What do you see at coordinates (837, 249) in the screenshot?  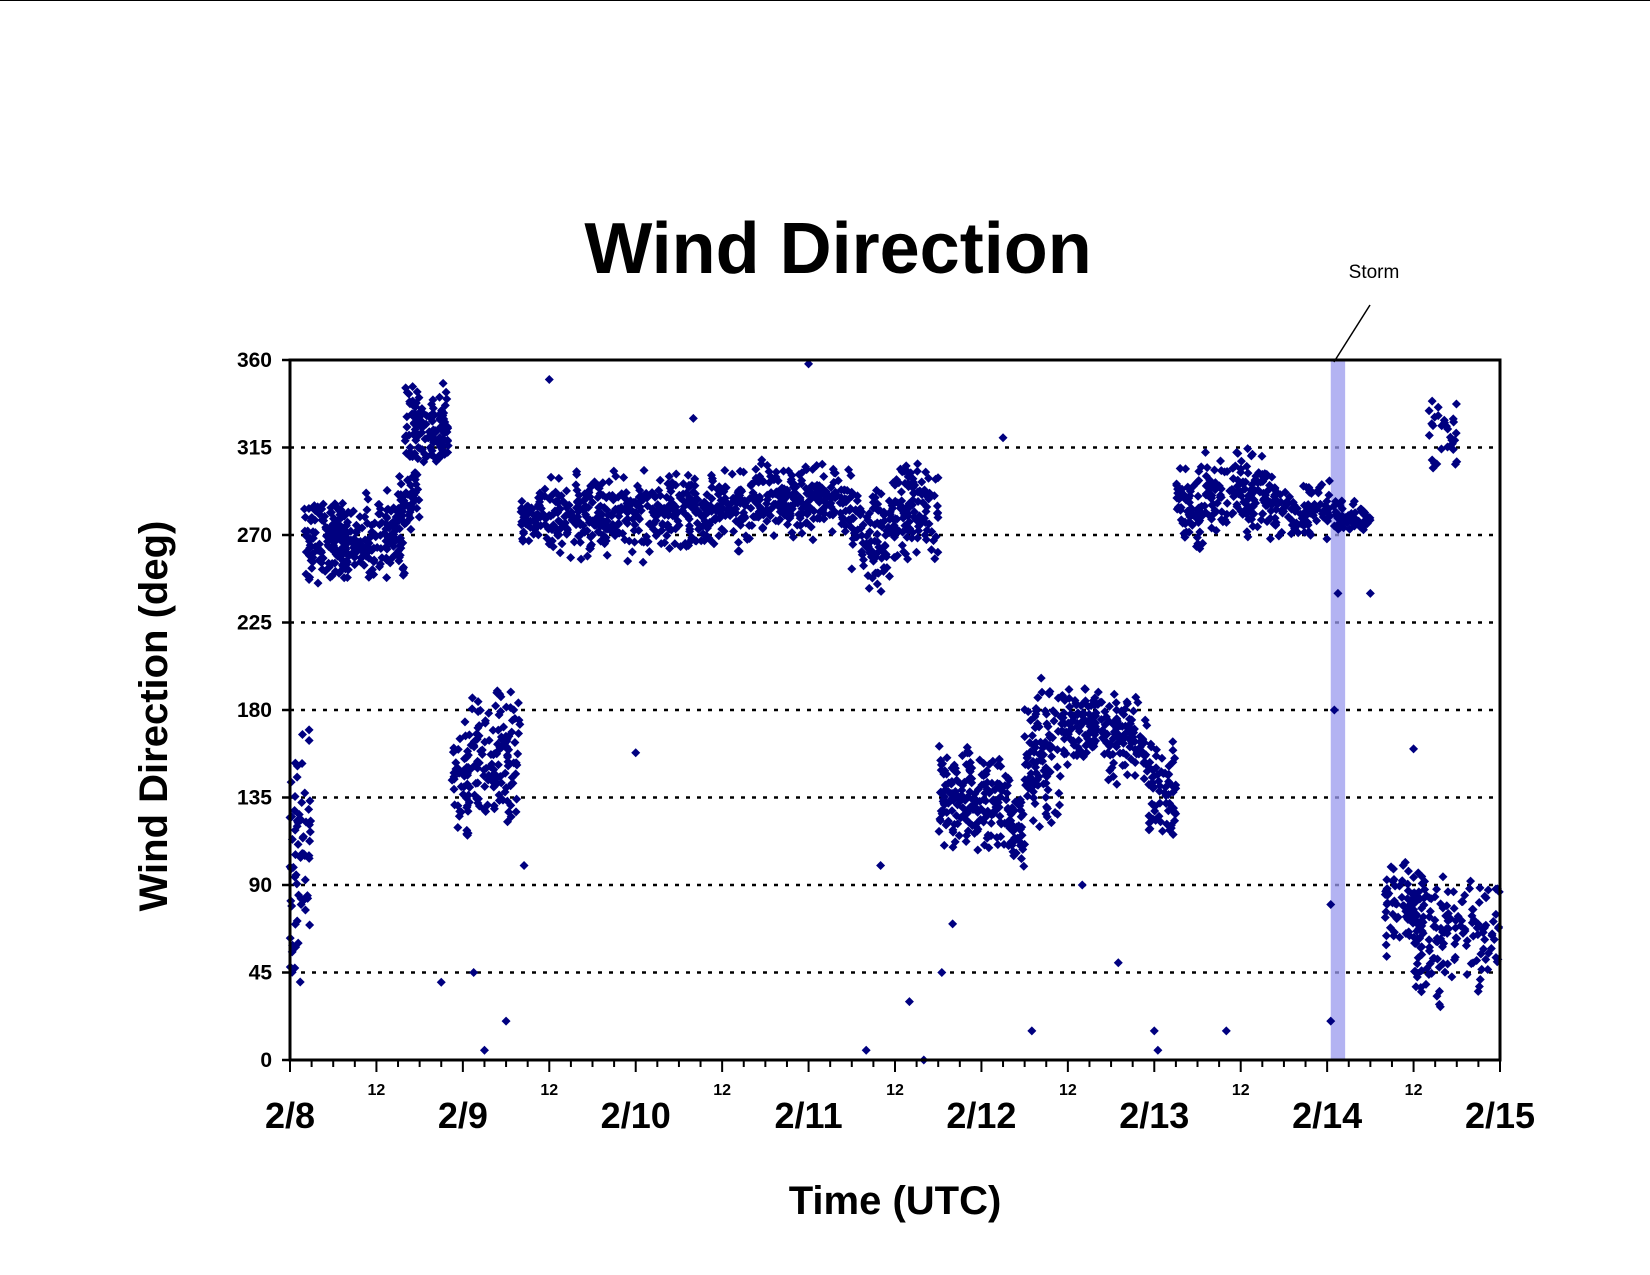 I see `chart-title: Wind Direction` at bounding box center [837, 249].